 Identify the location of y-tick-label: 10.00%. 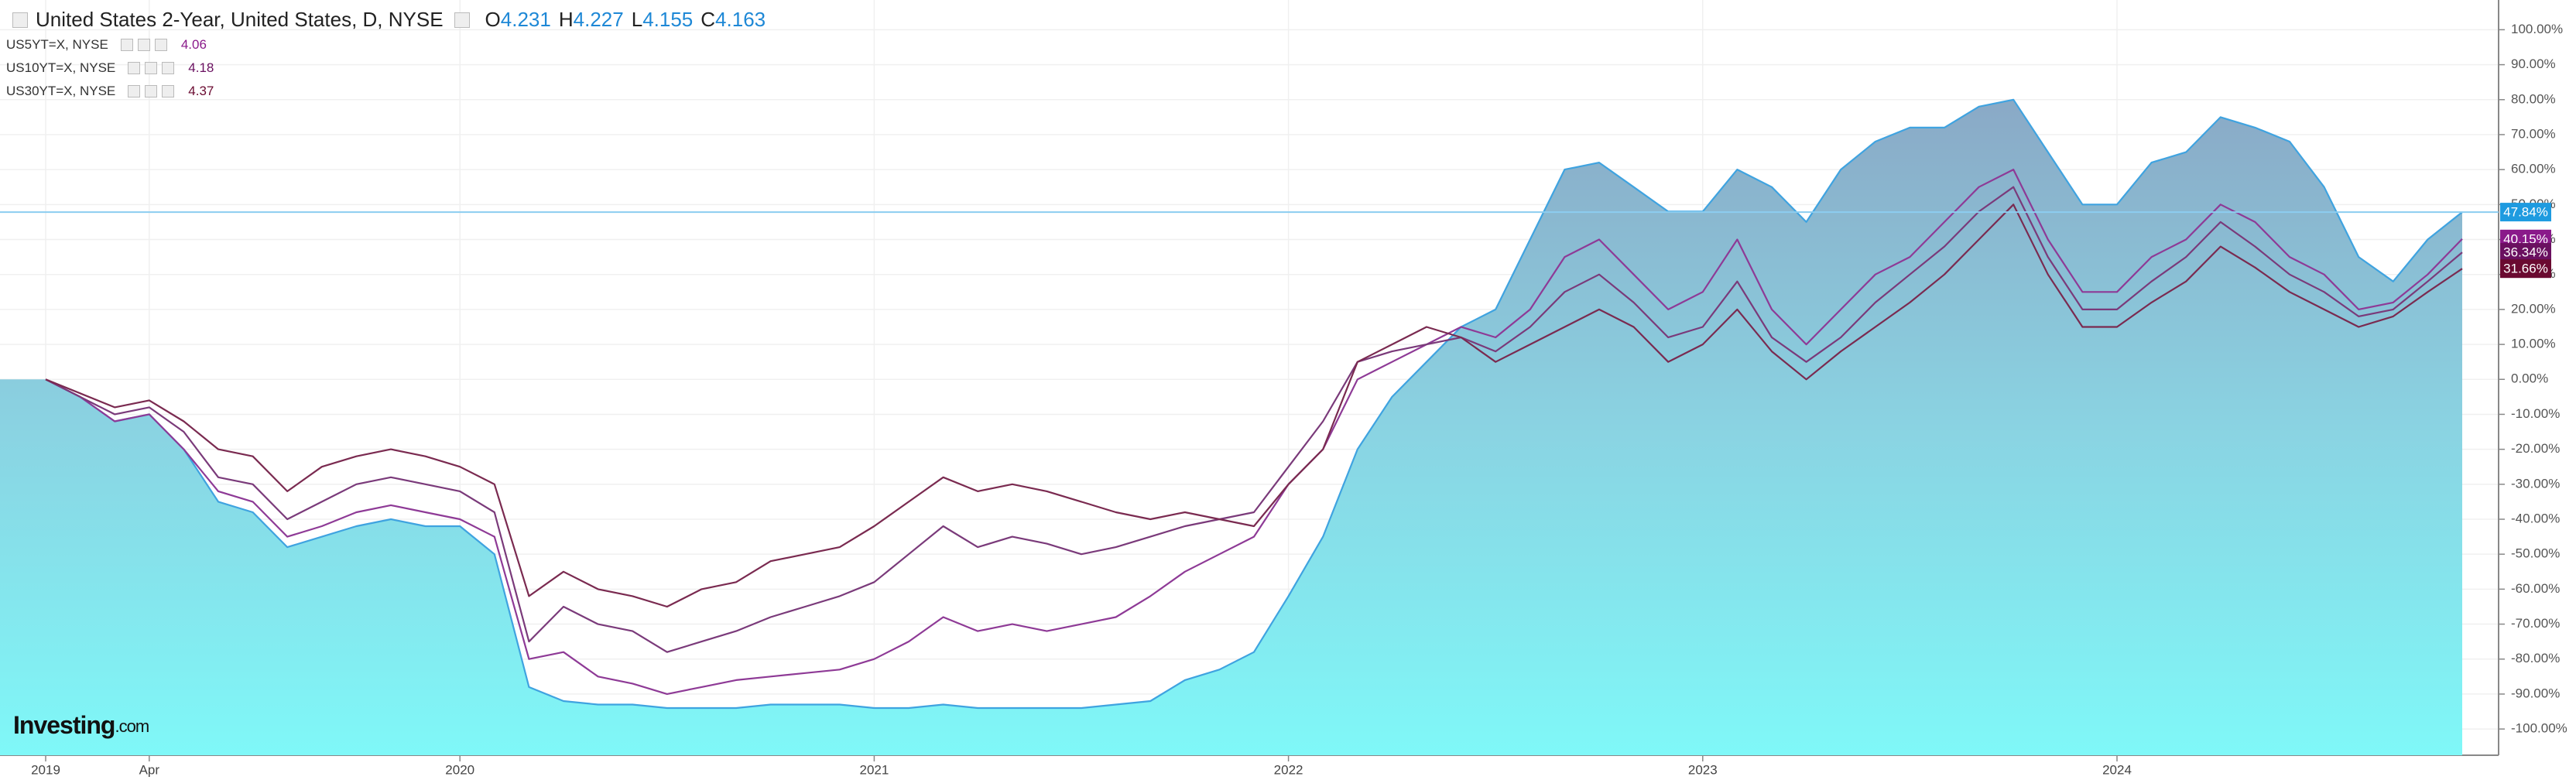
(2533, 344).